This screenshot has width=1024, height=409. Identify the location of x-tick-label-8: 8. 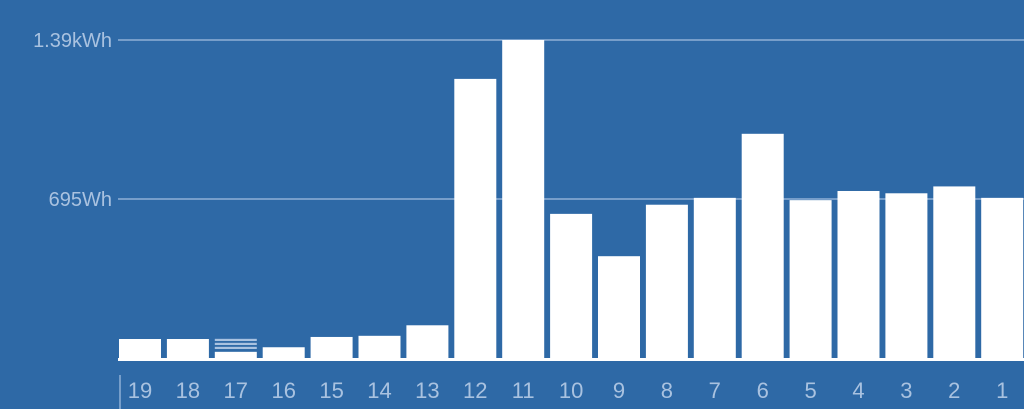
(667, 390).